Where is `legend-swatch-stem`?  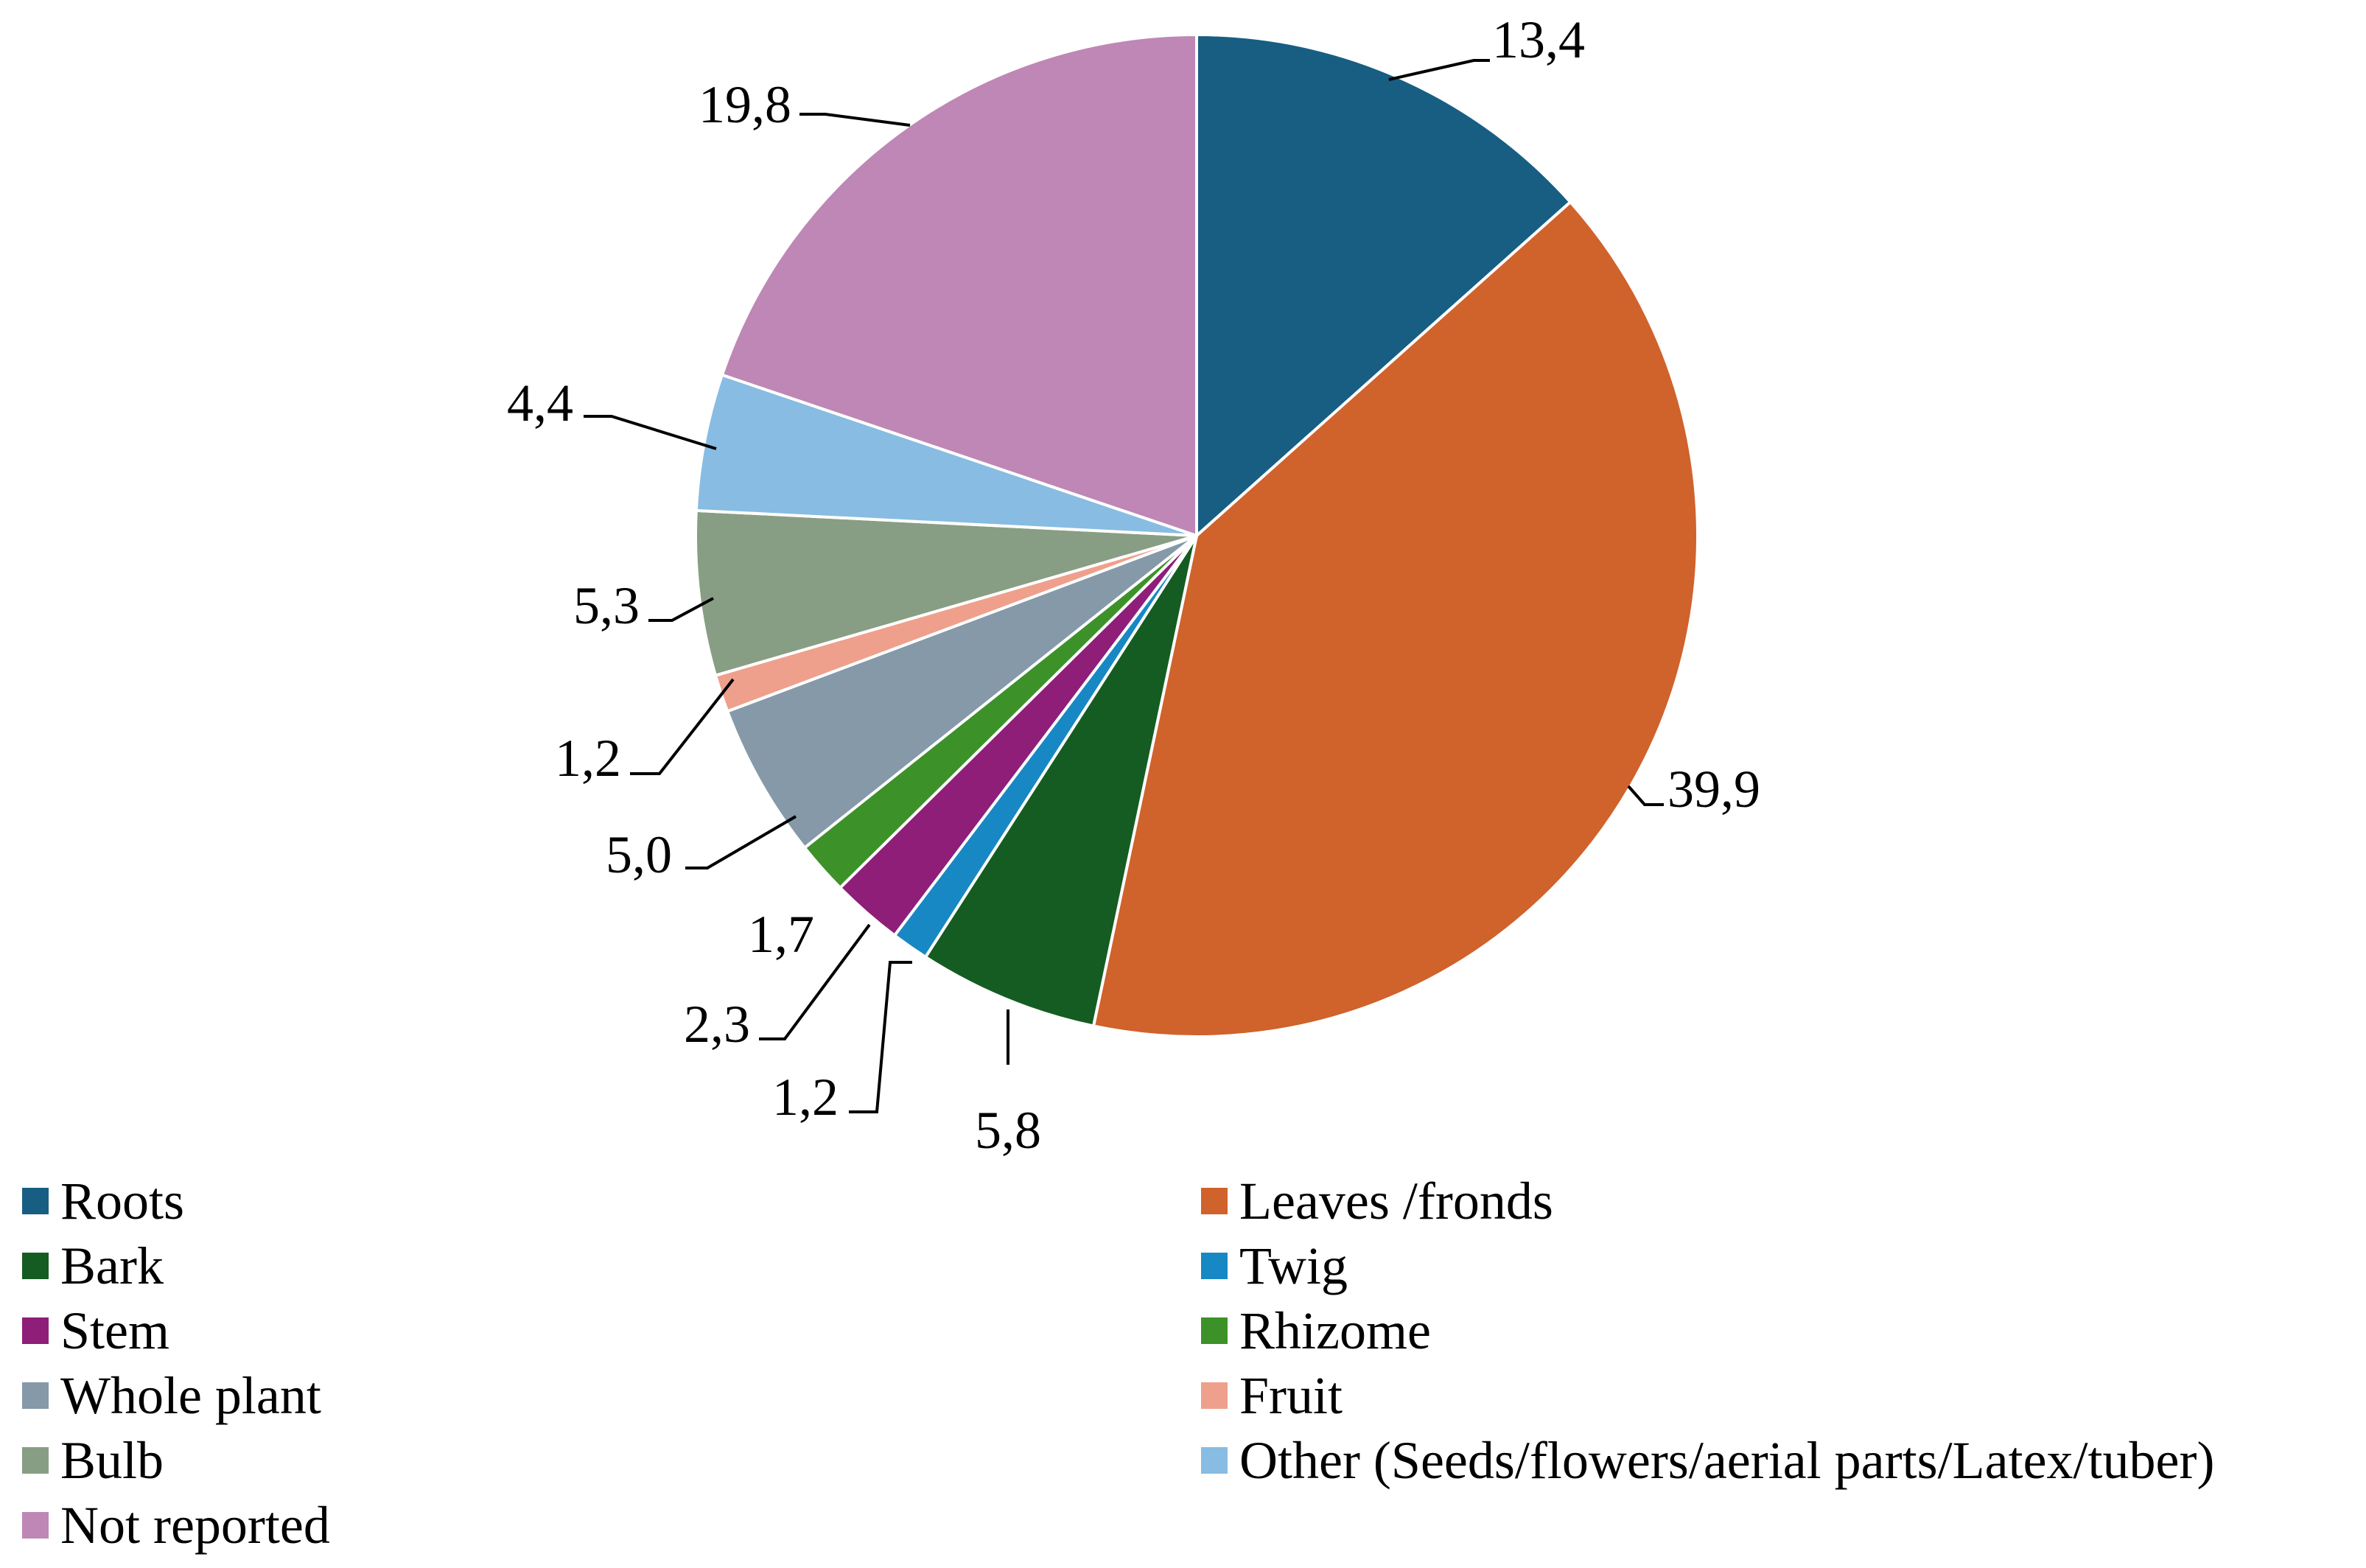
legend-swatch-stem is located at coordinates (35, 1330).